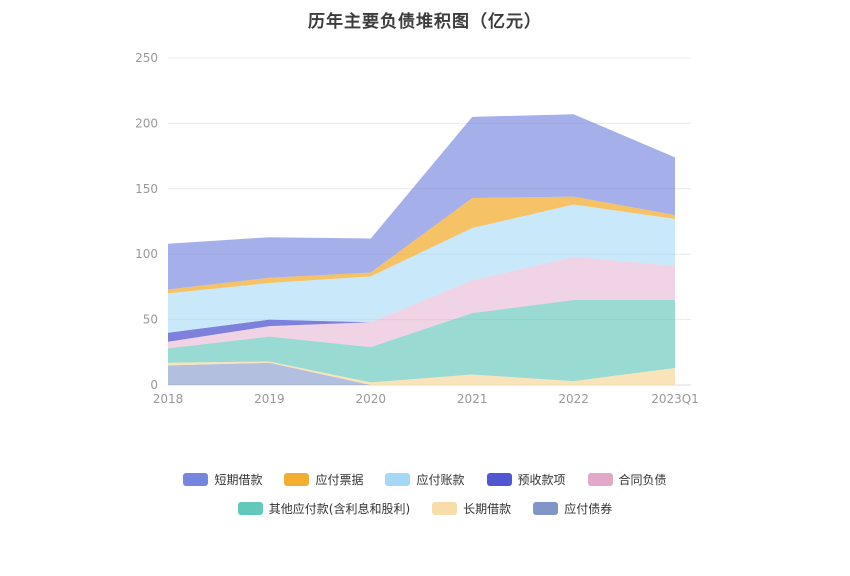 The width and height of the screenshot is (850, 576). What do you see at coordinates (146, 58) in the screenshot?
I see `y-axis-tick-label: 250` at bounding box center [146, 58].